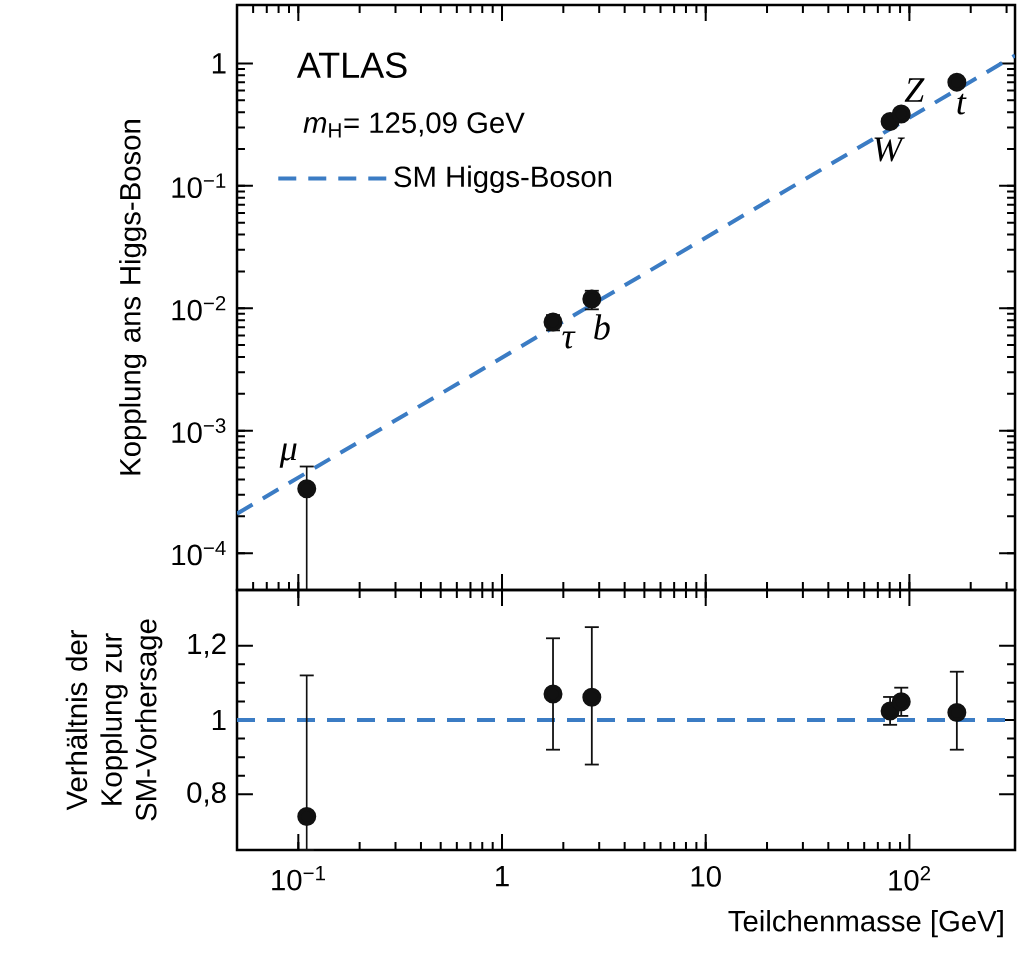  I want to click on y-tick-label: 10$^{−1}$, so click(199, 186).